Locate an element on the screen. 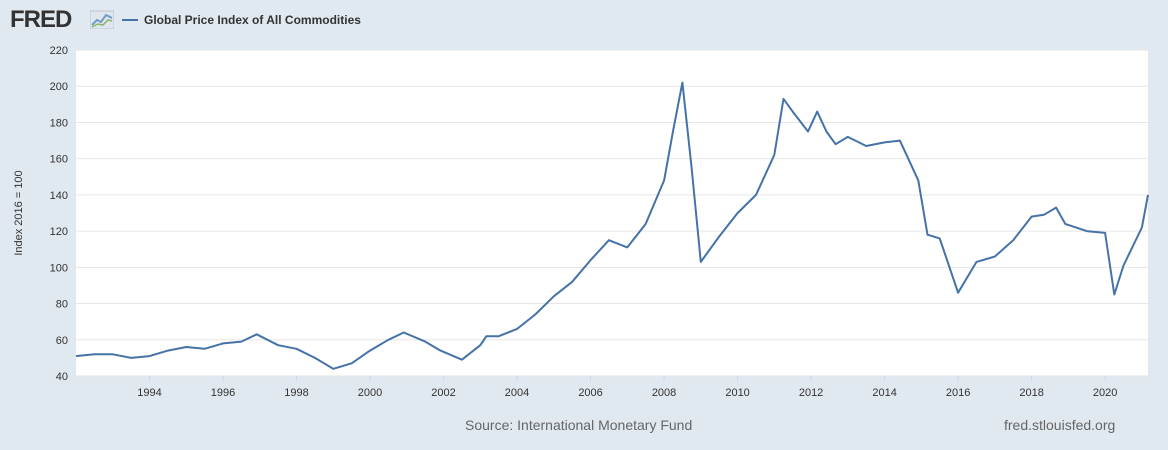  x-tick-label: 2012 is located at coordinates (811, 393).